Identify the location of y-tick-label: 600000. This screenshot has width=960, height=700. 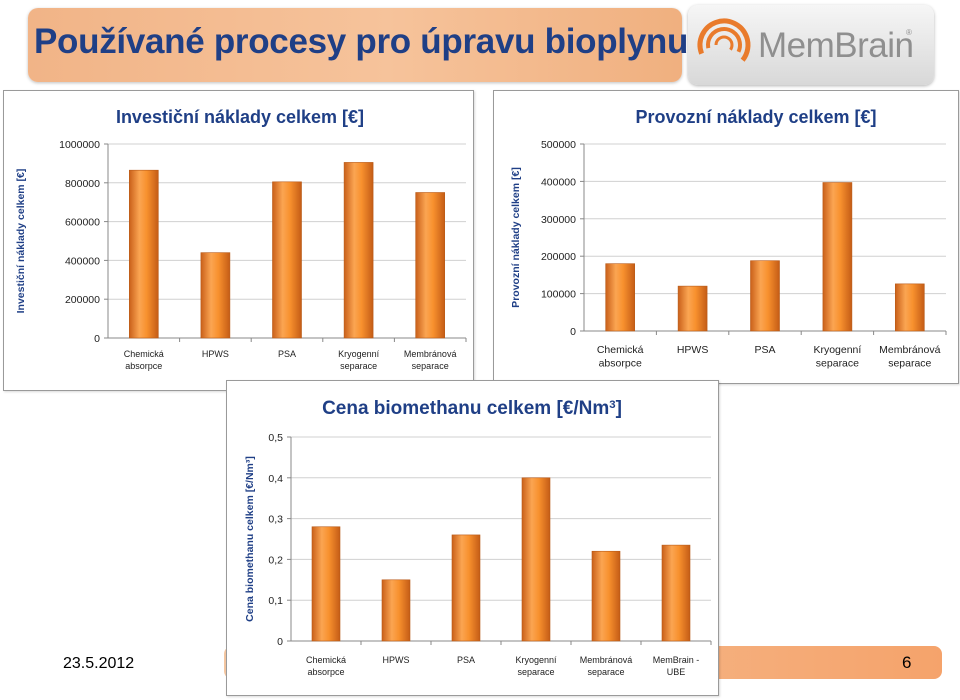
(82, 223).